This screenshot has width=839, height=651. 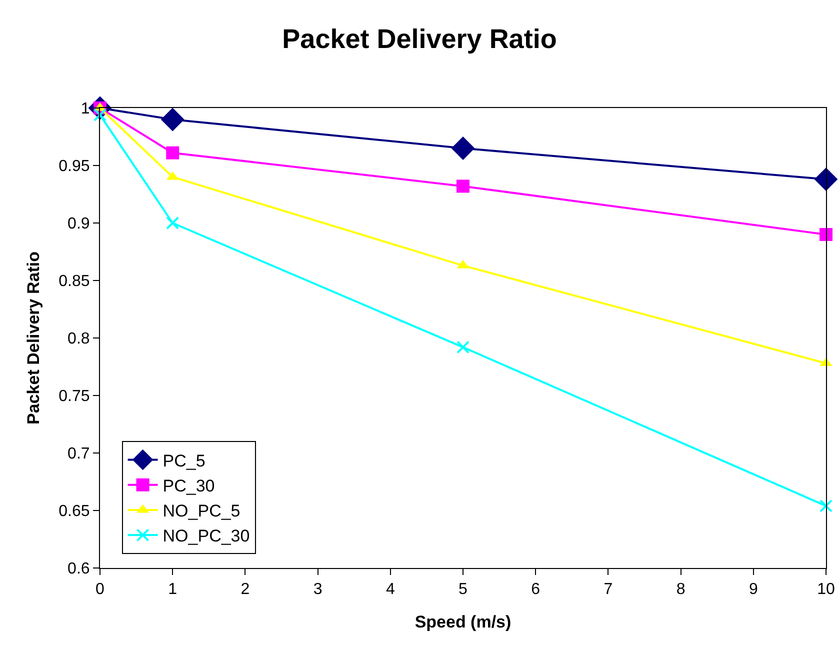 I want to click on legend-label: PC_30, so click(x=188, y=486).